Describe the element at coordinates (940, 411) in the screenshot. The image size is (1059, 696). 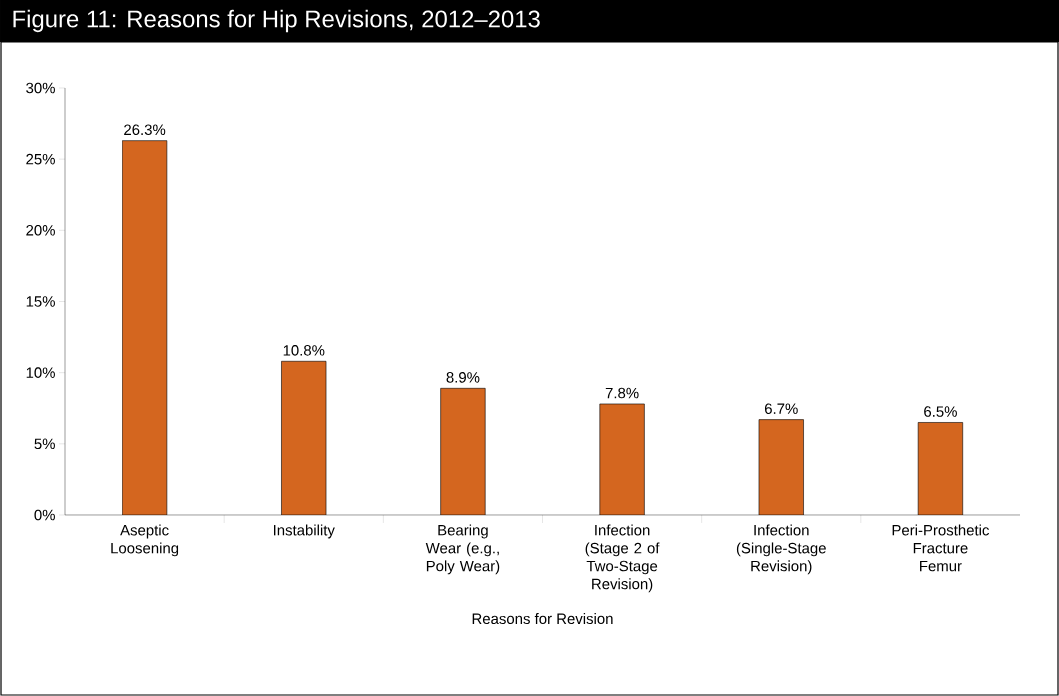
I see `data-label: 6.5%` at that location.